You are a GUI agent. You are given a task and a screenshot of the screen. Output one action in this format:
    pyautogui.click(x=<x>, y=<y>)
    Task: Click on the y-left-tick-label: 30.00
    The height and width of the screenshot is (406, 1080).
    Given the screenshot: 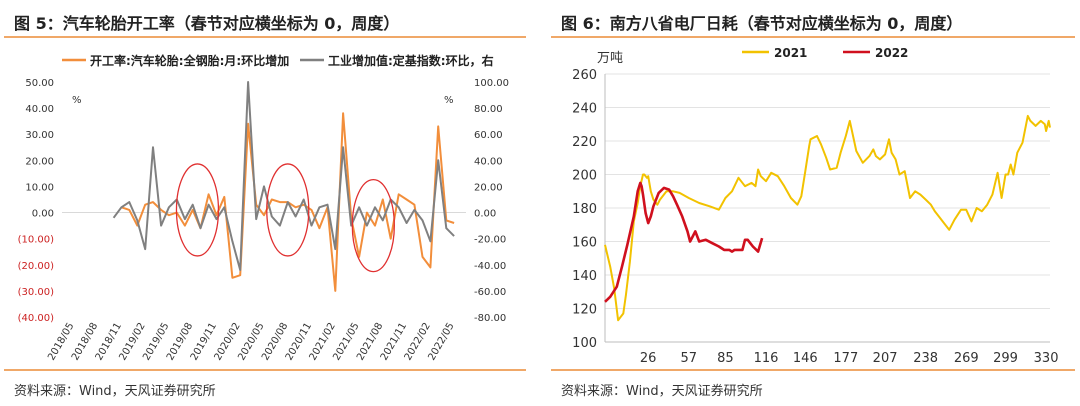 What is the action you would take?
    pyautogui.click(x=39, y=135)
    